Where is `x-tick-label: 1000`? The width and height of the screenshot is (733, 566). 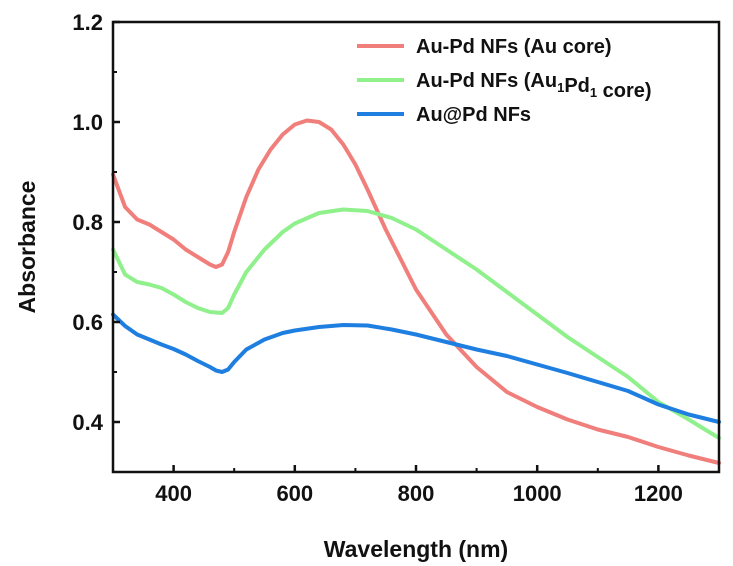
x-tick-label: 1000 is located at coordinates (537, 493).